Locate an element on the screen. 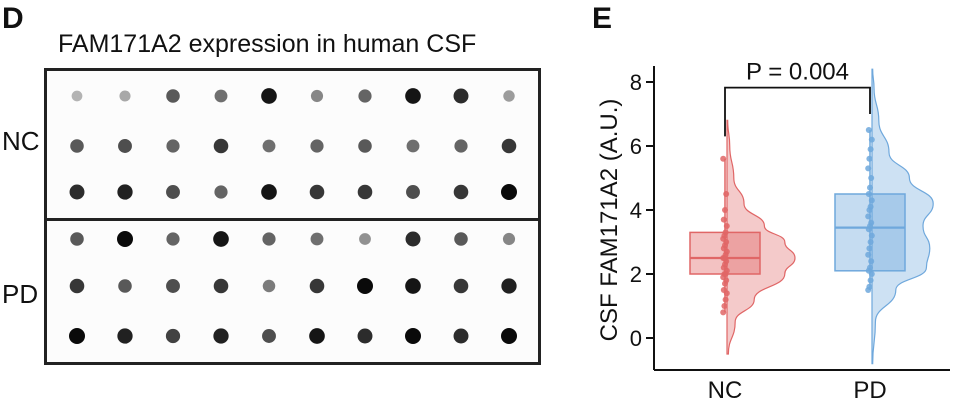 This screenshot has width=960, height=402. blot-title: FAM171A2 expression in human CSF is located at coordinates (267, 44).